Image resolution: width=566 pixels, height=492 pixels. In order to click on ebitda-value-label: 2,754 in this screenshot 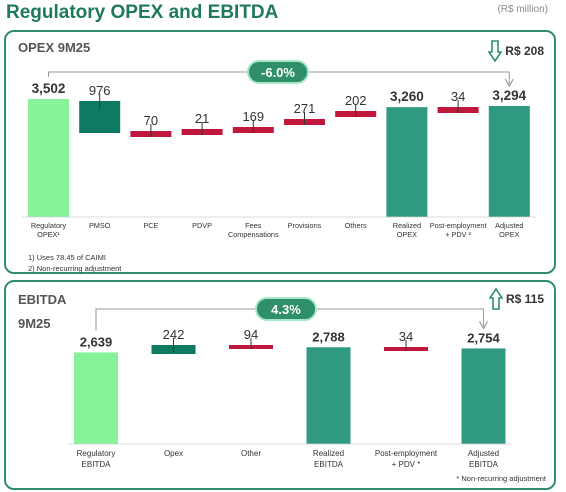, I will do `click(483, 337)`.